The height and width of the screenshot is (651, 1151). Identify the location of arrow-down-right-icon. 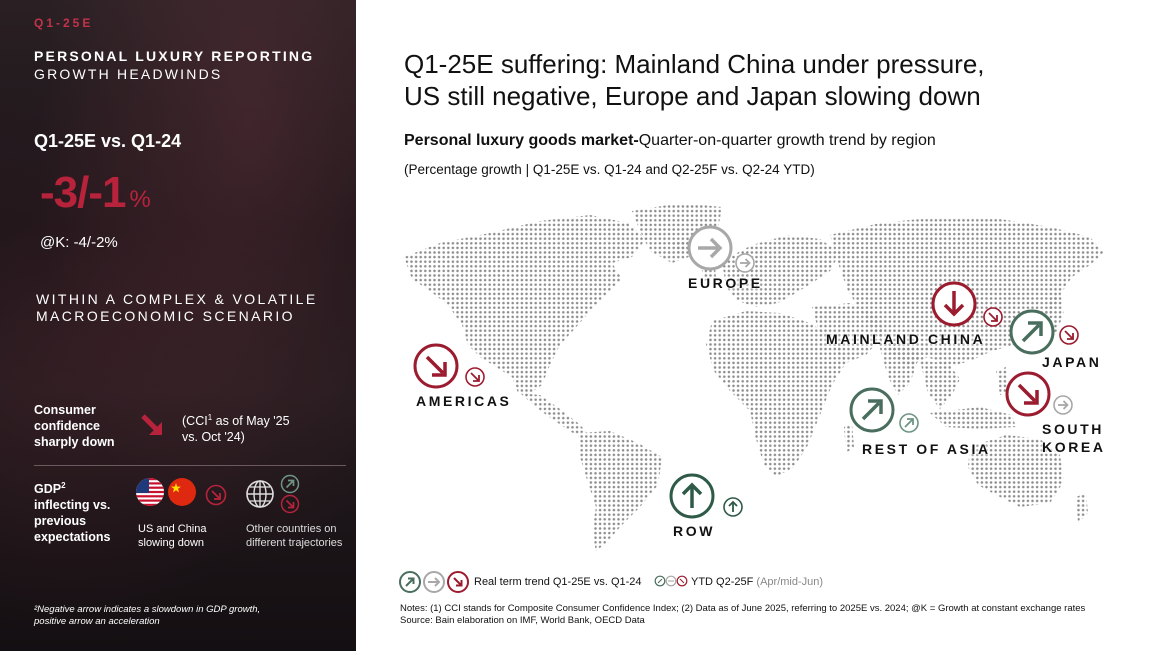
(151, 424).